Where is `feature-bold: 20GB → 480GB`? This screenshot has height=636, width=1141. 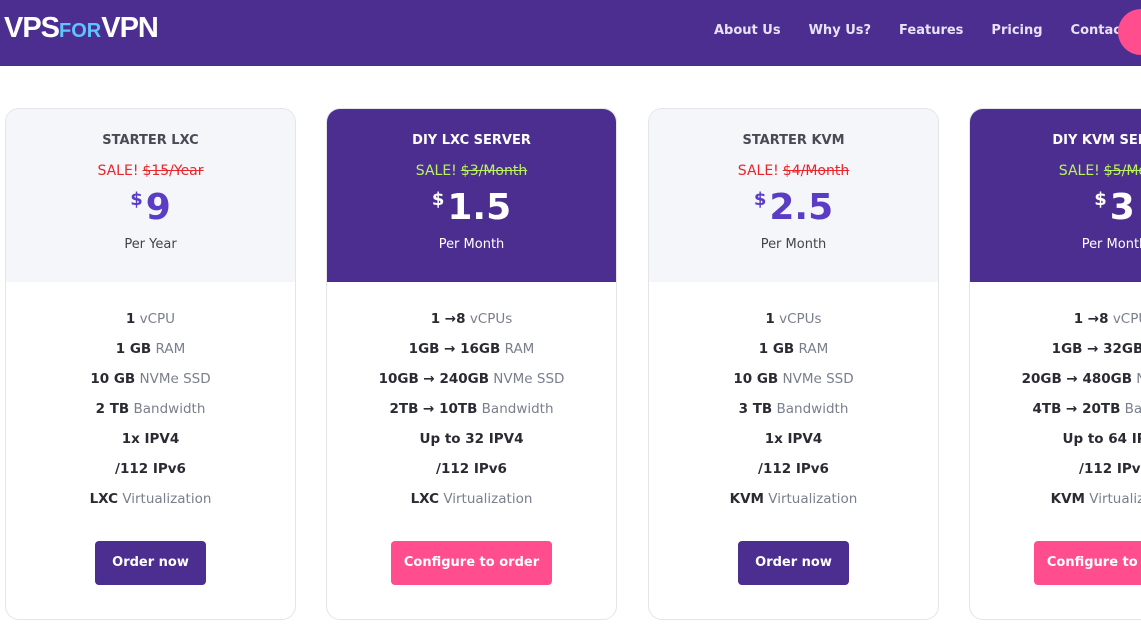
feature-bold: 20GB → 480GB is located at coordinates (1076, 379).